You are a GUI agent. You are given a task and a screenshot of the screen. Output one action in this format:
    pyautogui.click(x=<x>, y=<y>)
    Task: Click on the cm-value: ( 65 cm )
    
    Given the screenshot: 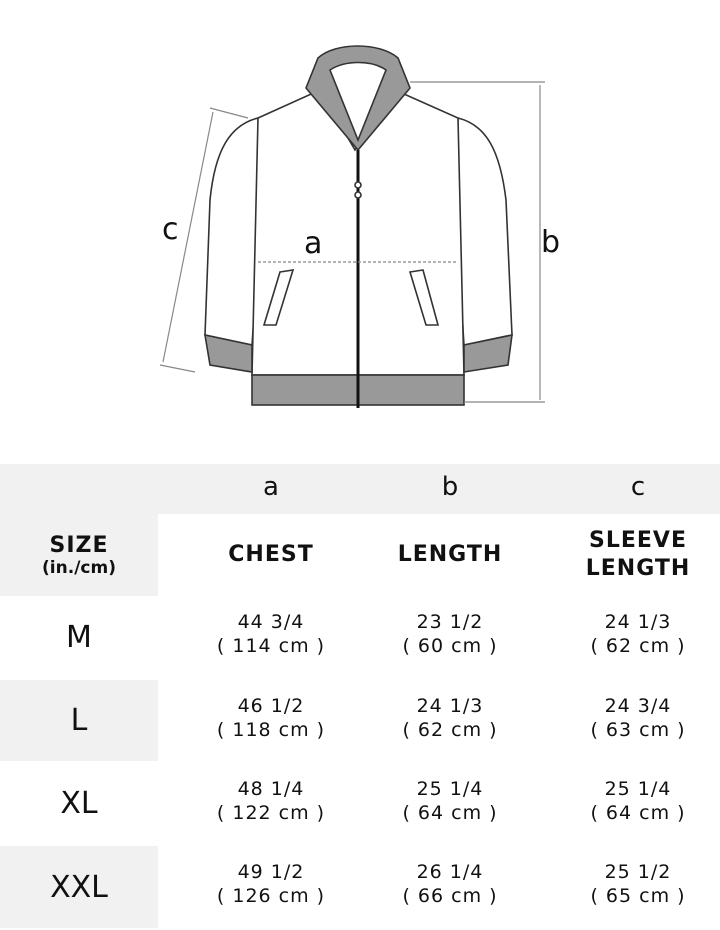 What is the action you would take?
    pyautogui.click(x=638, y=896)
    